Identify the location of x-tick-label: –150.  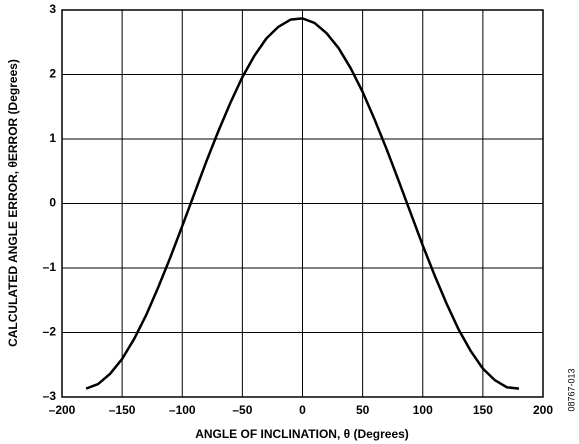
(122, 410).